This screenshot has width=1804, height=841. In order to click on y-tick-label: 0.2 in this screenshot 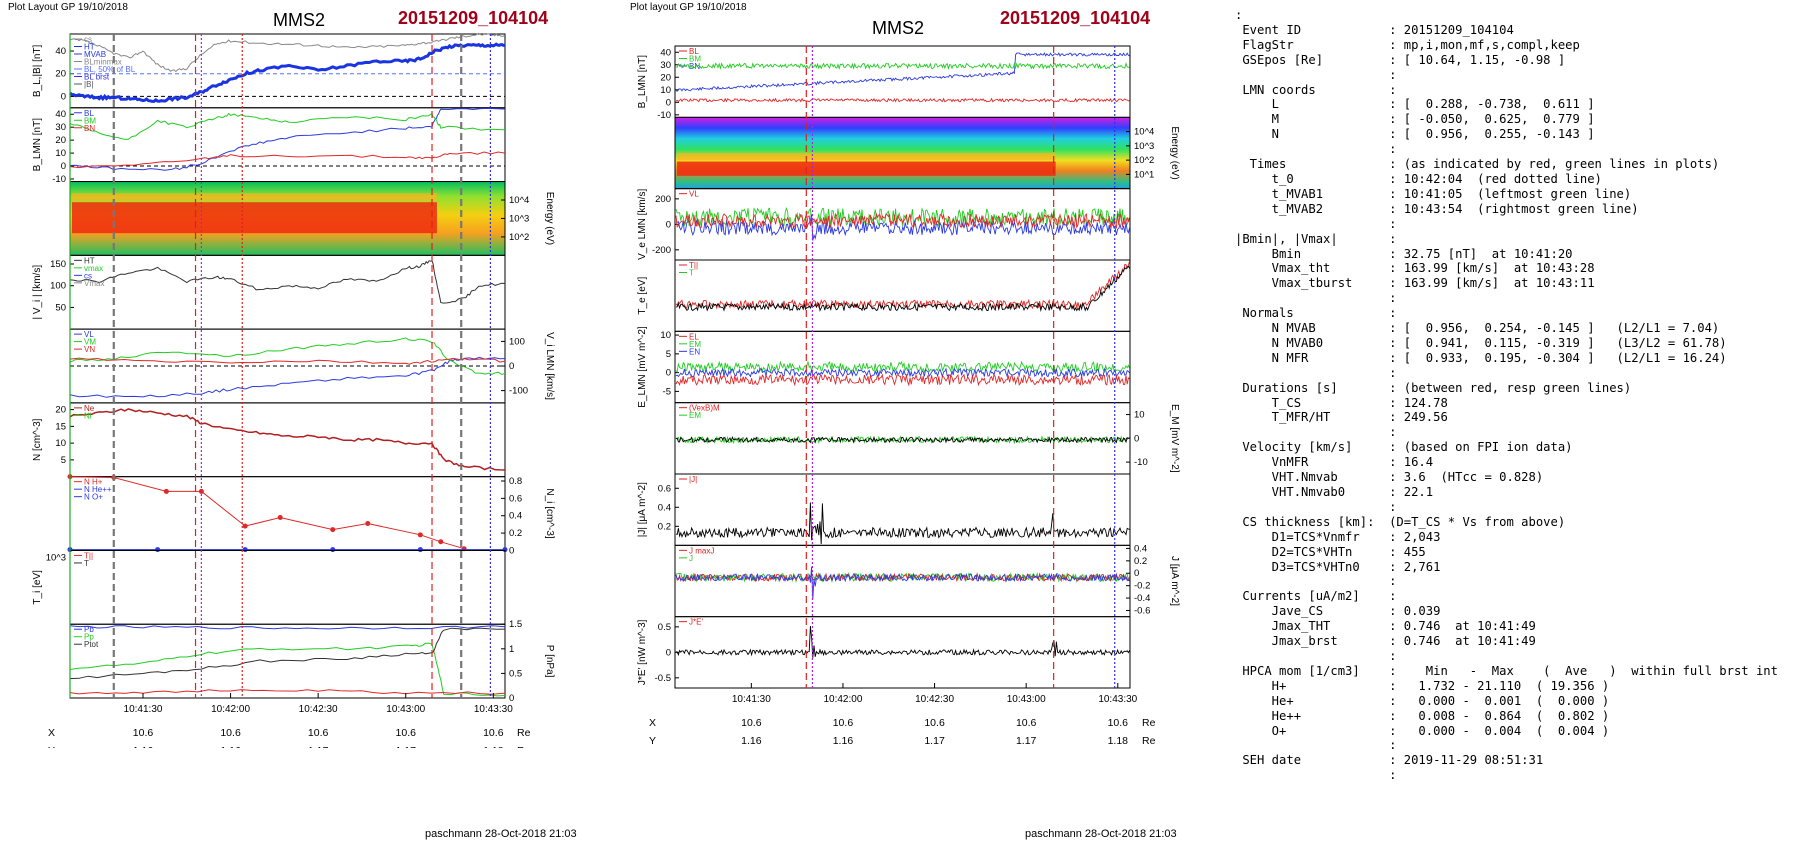, I will do `click(1140, 561)`.